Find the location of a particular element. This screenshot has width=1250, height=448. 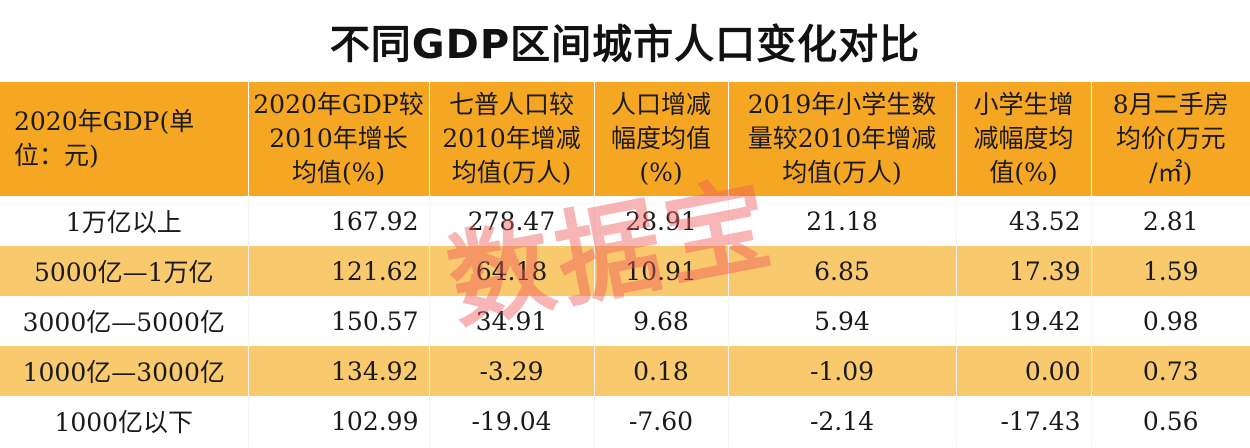

gdp-range-cell: 3000亿—5000亿 is located at coordinates (124, 321).